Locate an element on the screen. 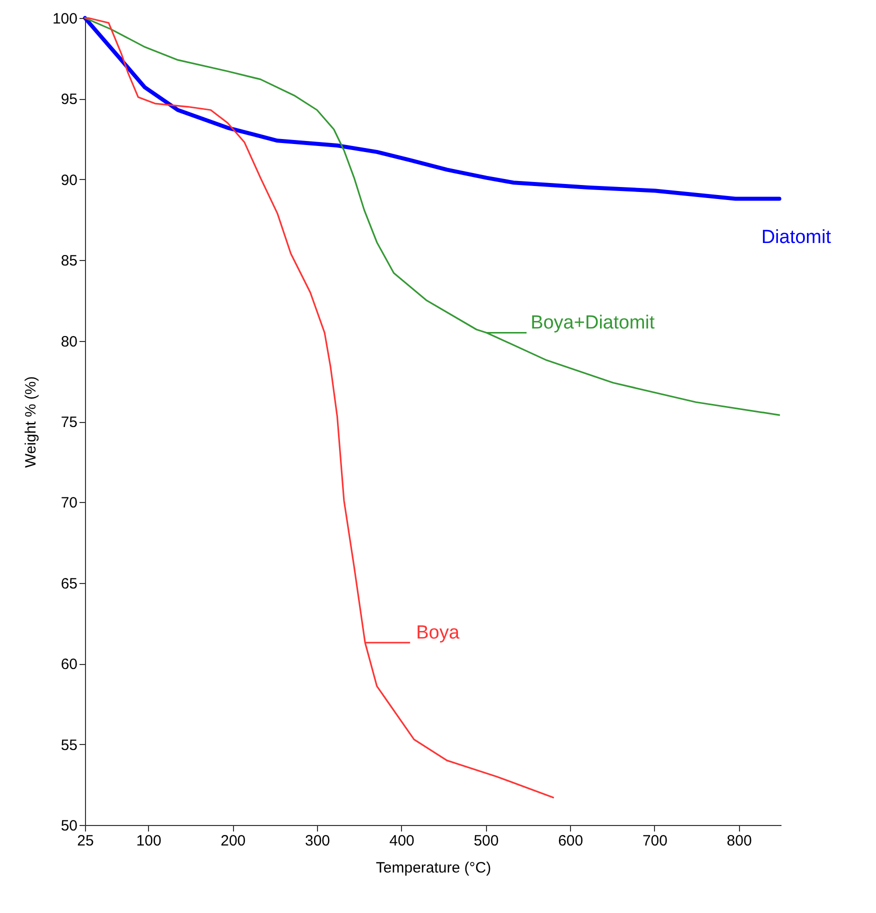 This screenshot has width=876, height=913. x-tick-label: 200 is located at coordinates (233, 841).